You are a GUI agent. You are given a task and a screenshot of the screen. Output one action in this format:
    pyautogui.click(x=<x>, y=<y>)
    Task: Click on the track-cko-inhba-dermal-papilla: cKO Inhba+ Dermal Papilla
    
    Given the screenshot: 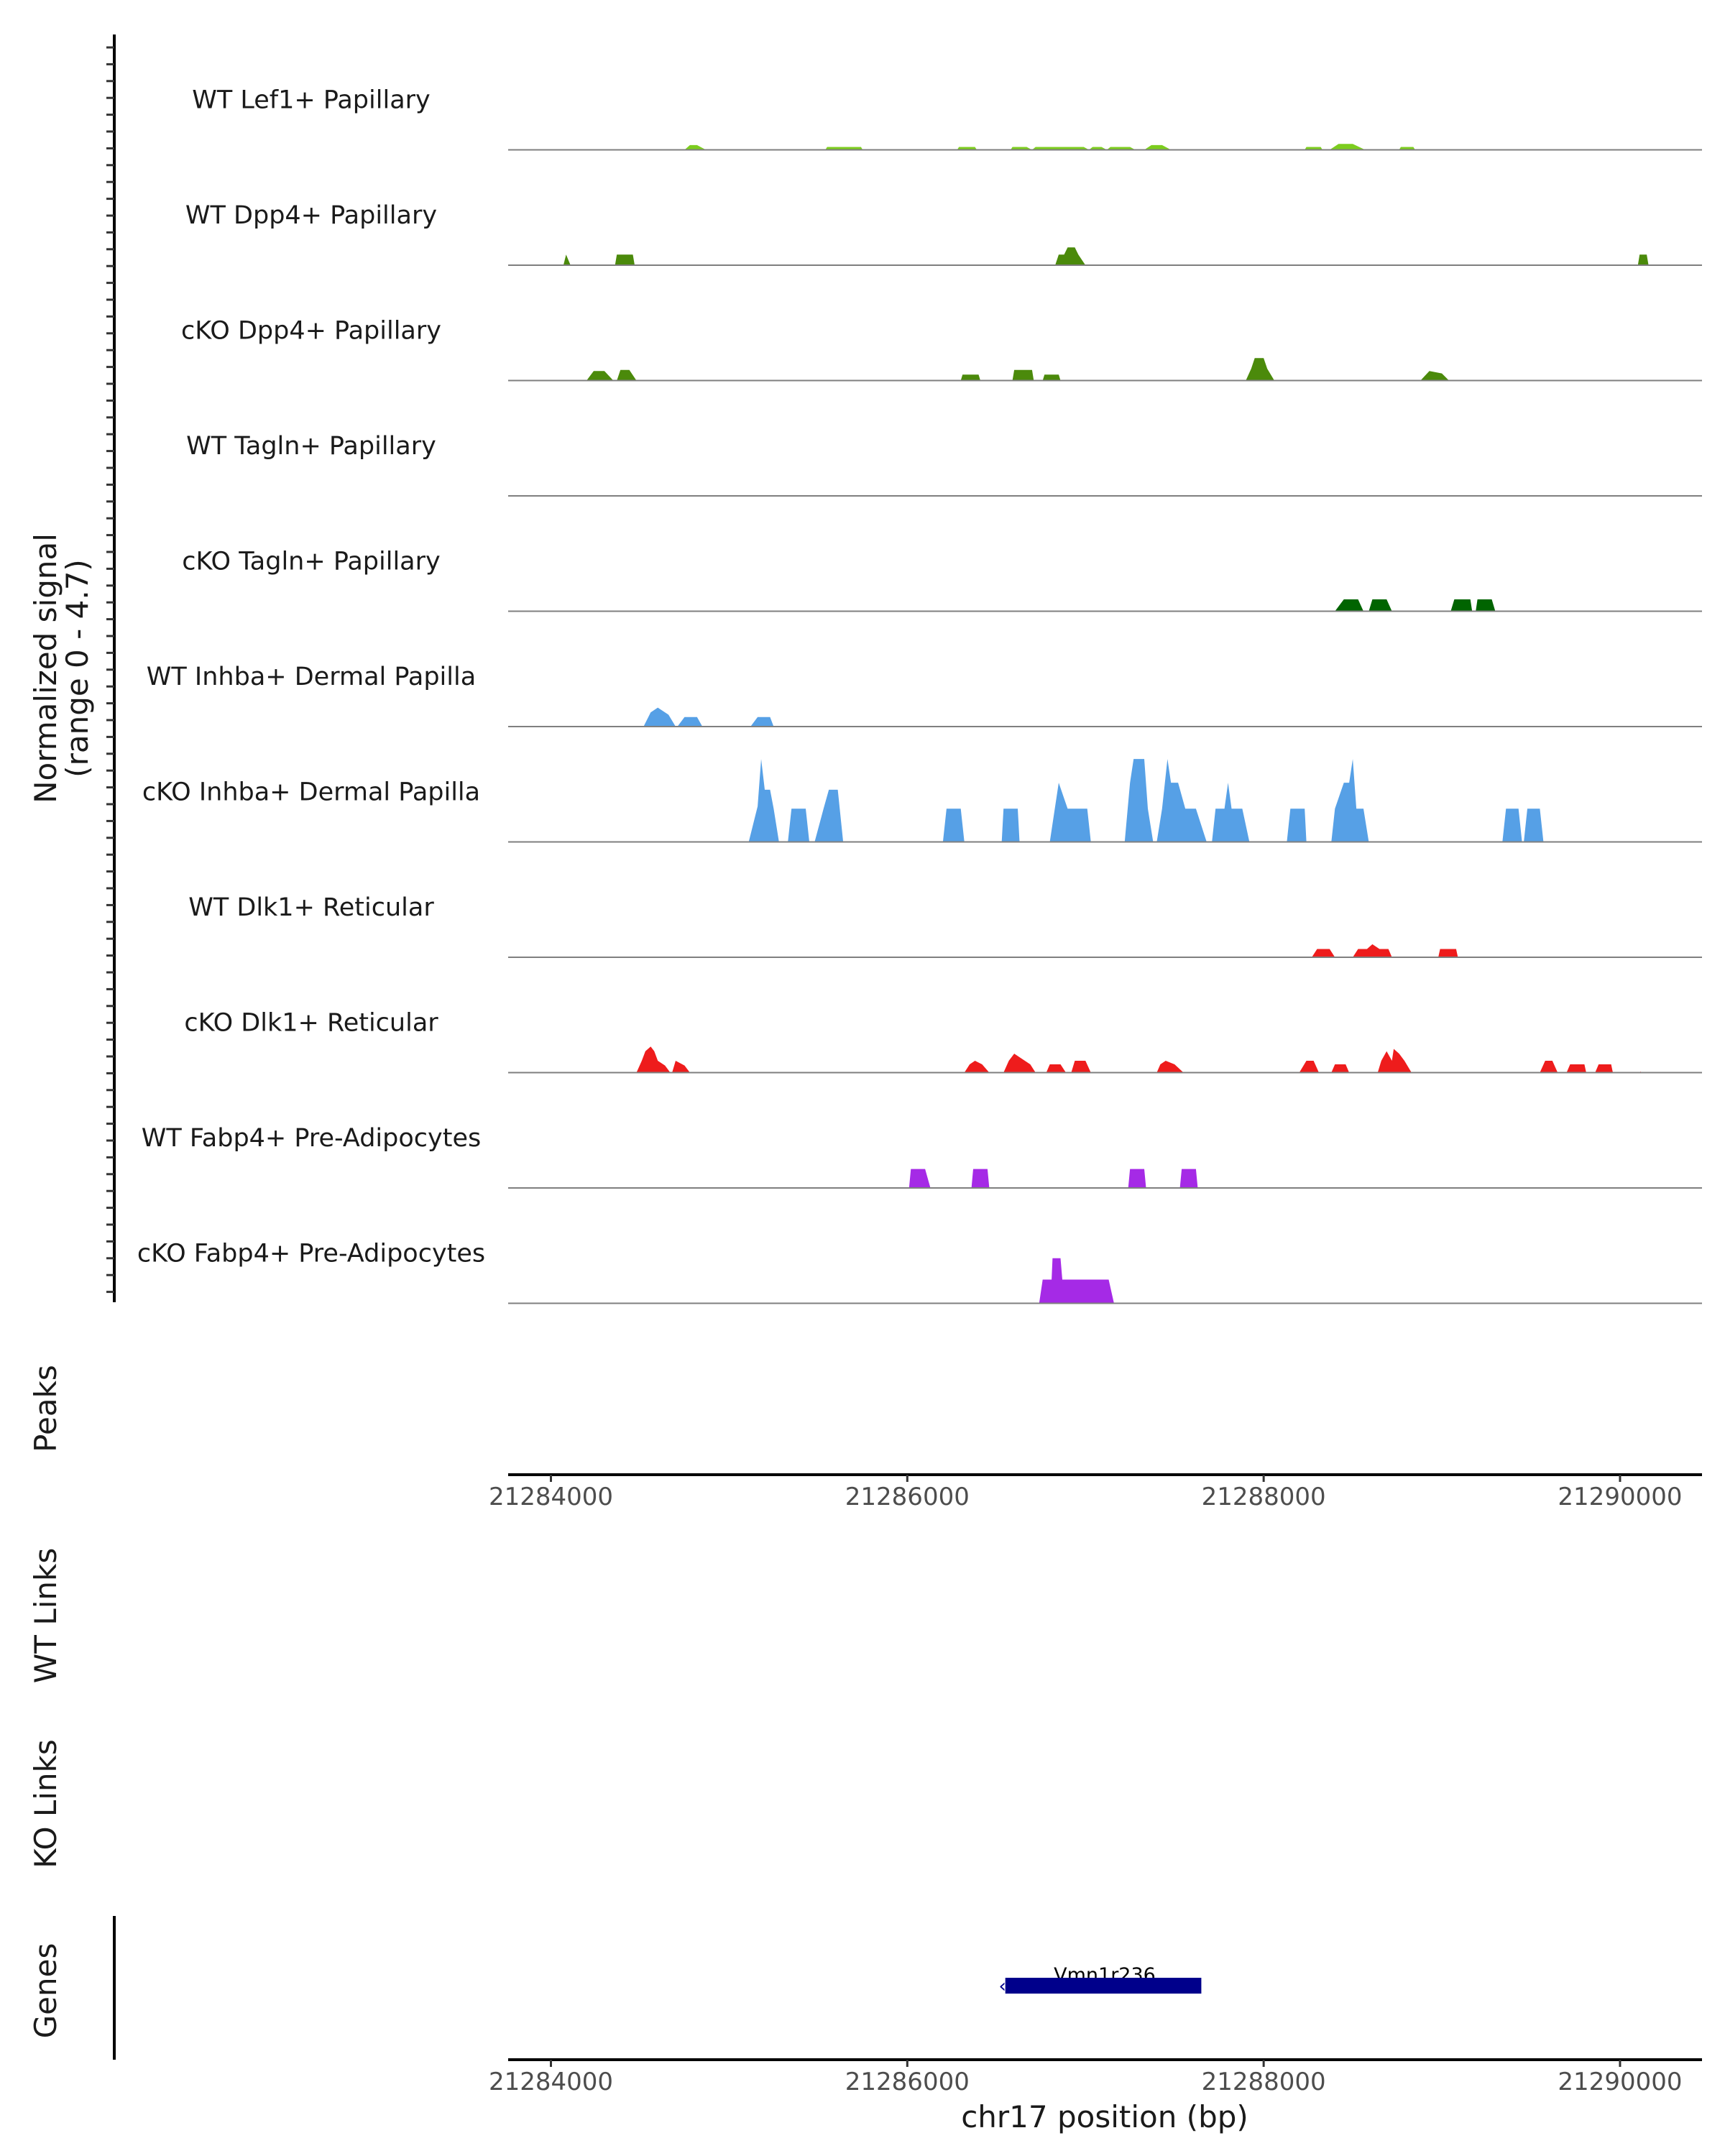 What is the action you would take?
    pyautogui.click(x=922, y=801)
    